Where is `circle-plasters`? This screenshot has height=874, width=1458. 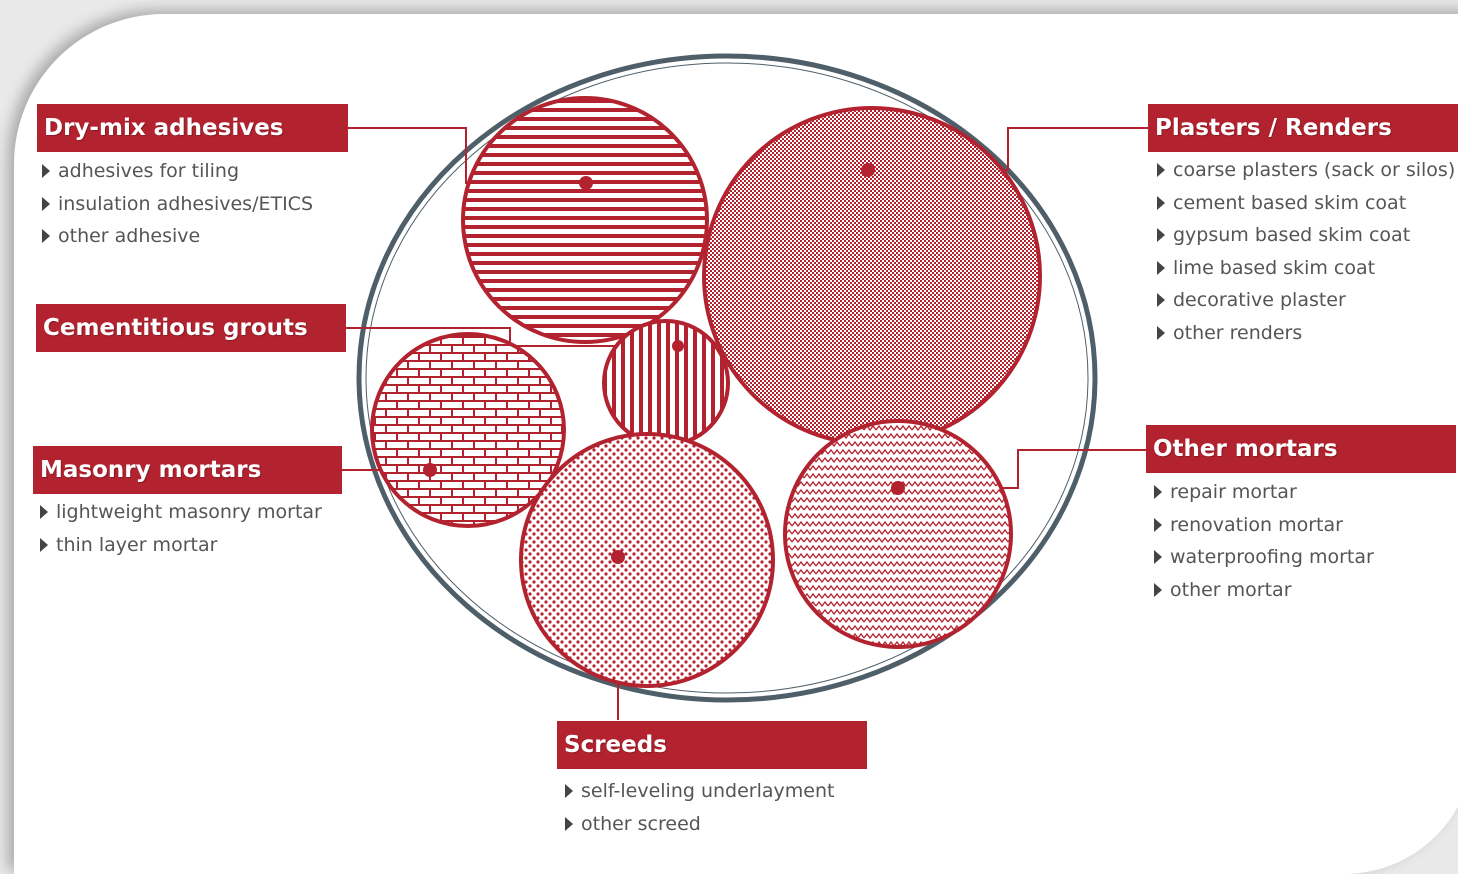
circle-plasters is located at coordinates (872, 276).